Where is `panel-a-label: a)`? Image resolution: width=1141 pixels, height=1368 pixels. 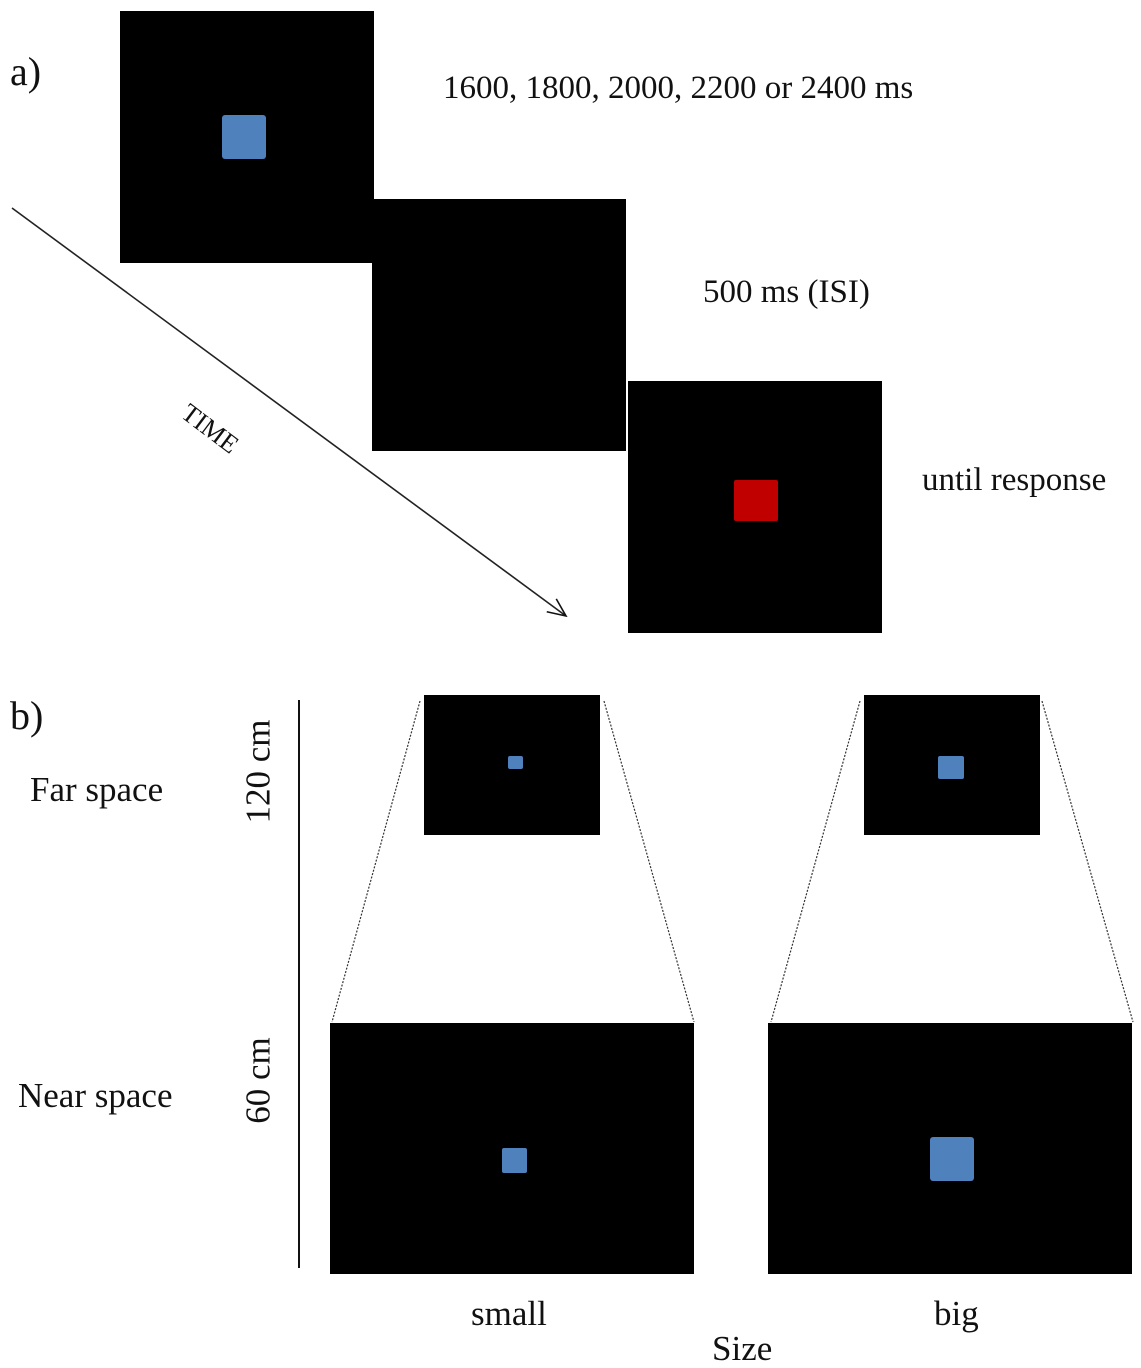 panel-a-label: a) is located at coordinates (26, 71).